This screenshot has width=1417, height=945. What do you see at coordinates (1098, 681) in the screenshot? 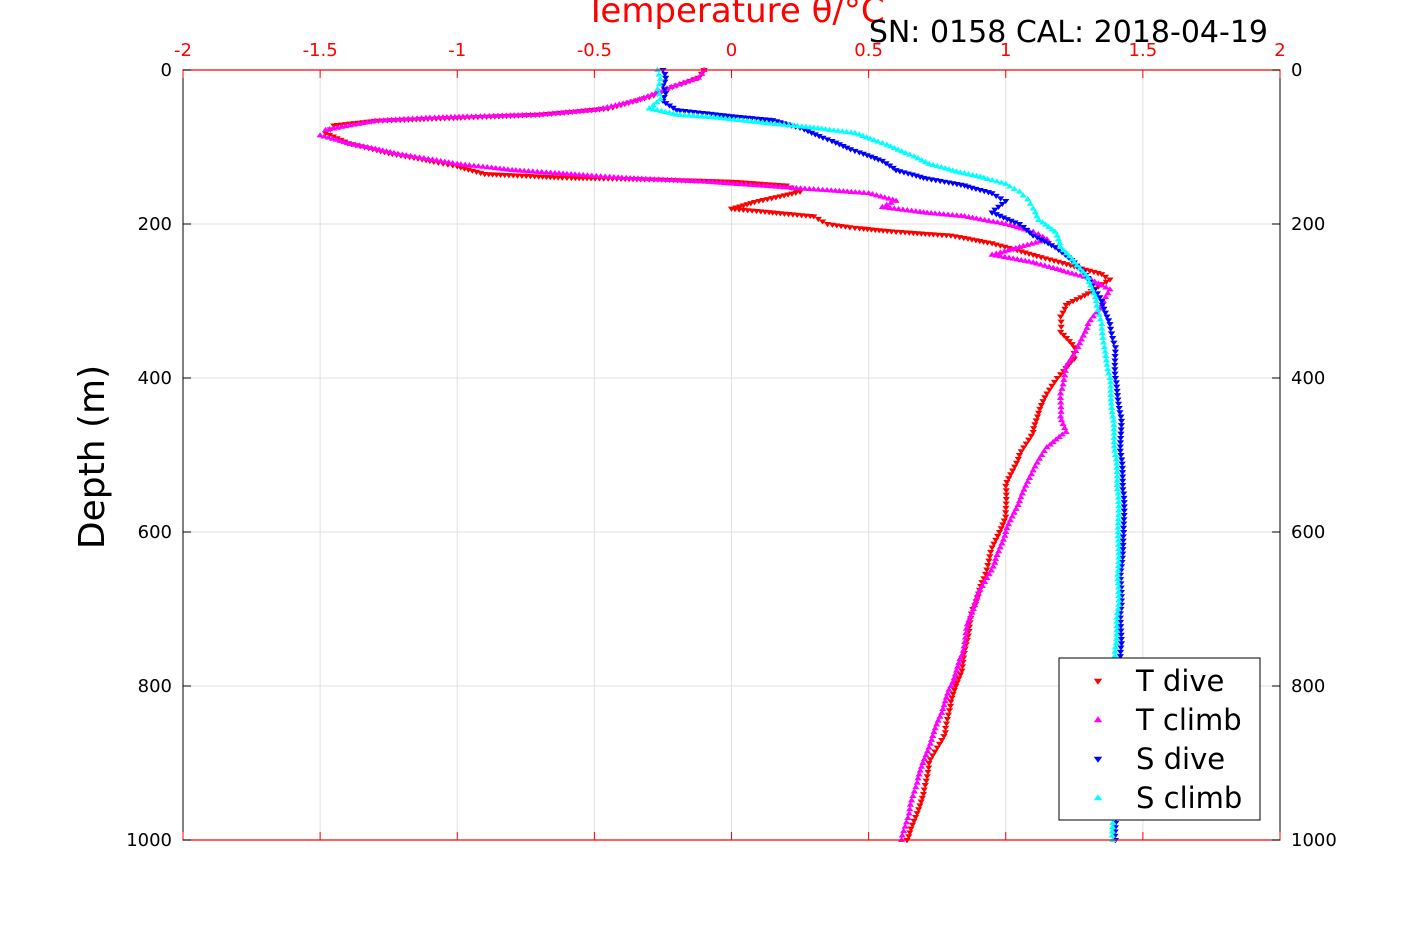
I see `legend-marker` at bounding box center [1098, 681].